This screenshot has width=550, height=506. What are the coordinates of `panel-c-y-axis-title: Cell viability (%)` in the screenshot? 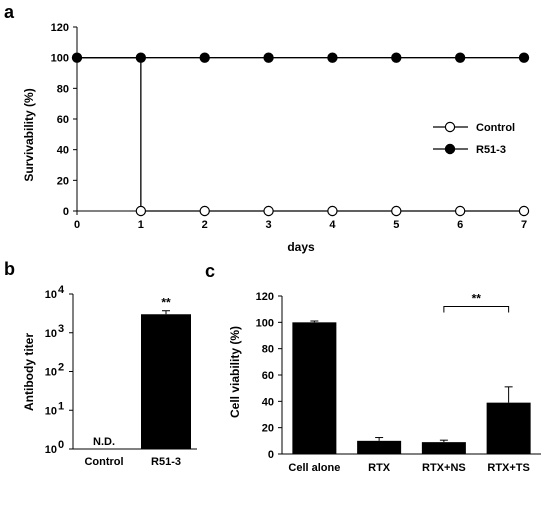 It's located at (235, 372).